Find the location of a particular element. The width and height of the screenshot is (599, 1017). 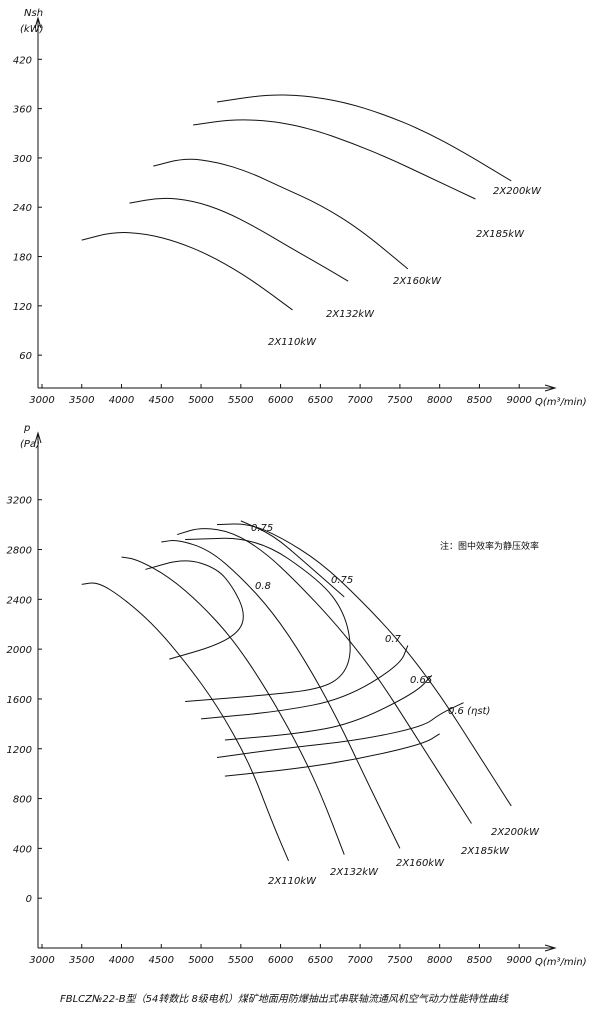

y-tick-label: 420 is located at coordinates (22, 60).